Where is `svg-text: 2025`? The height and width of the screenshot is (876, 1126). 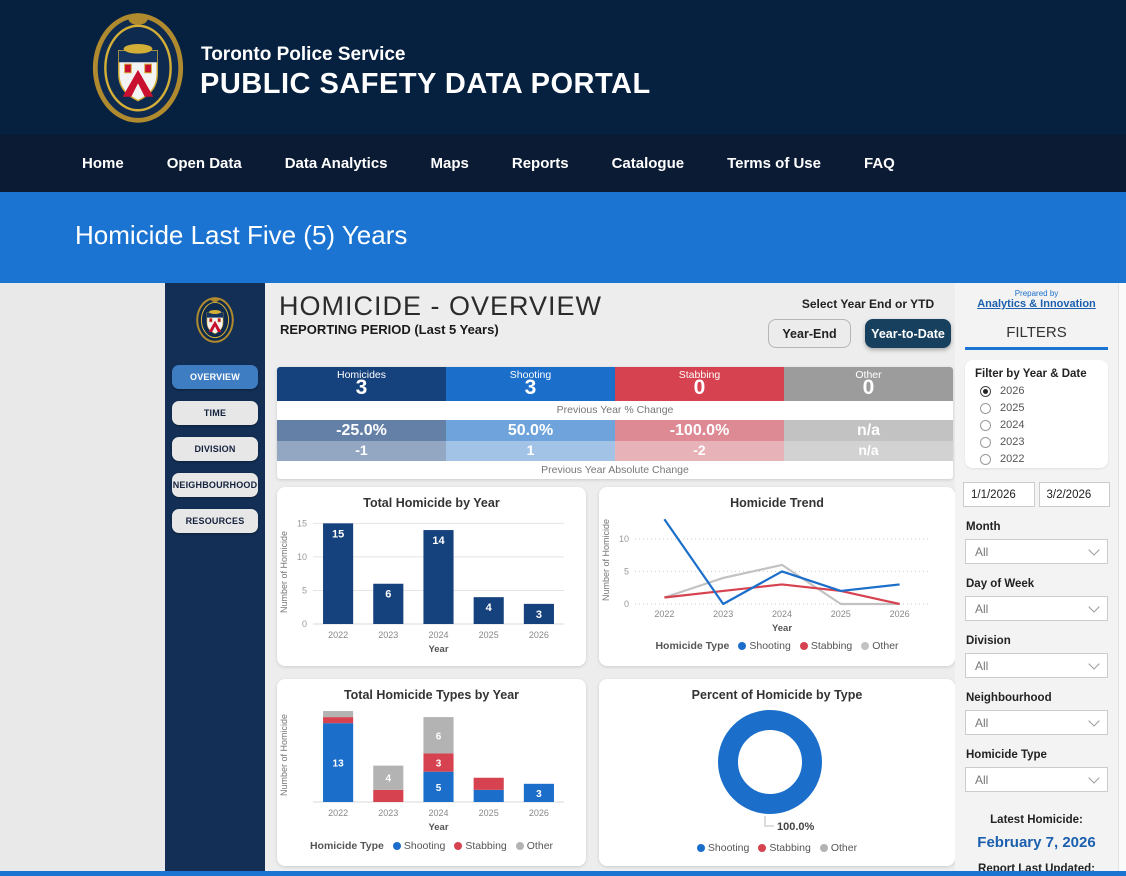 svg-text: 2025 is located at coordinates (489, 635).